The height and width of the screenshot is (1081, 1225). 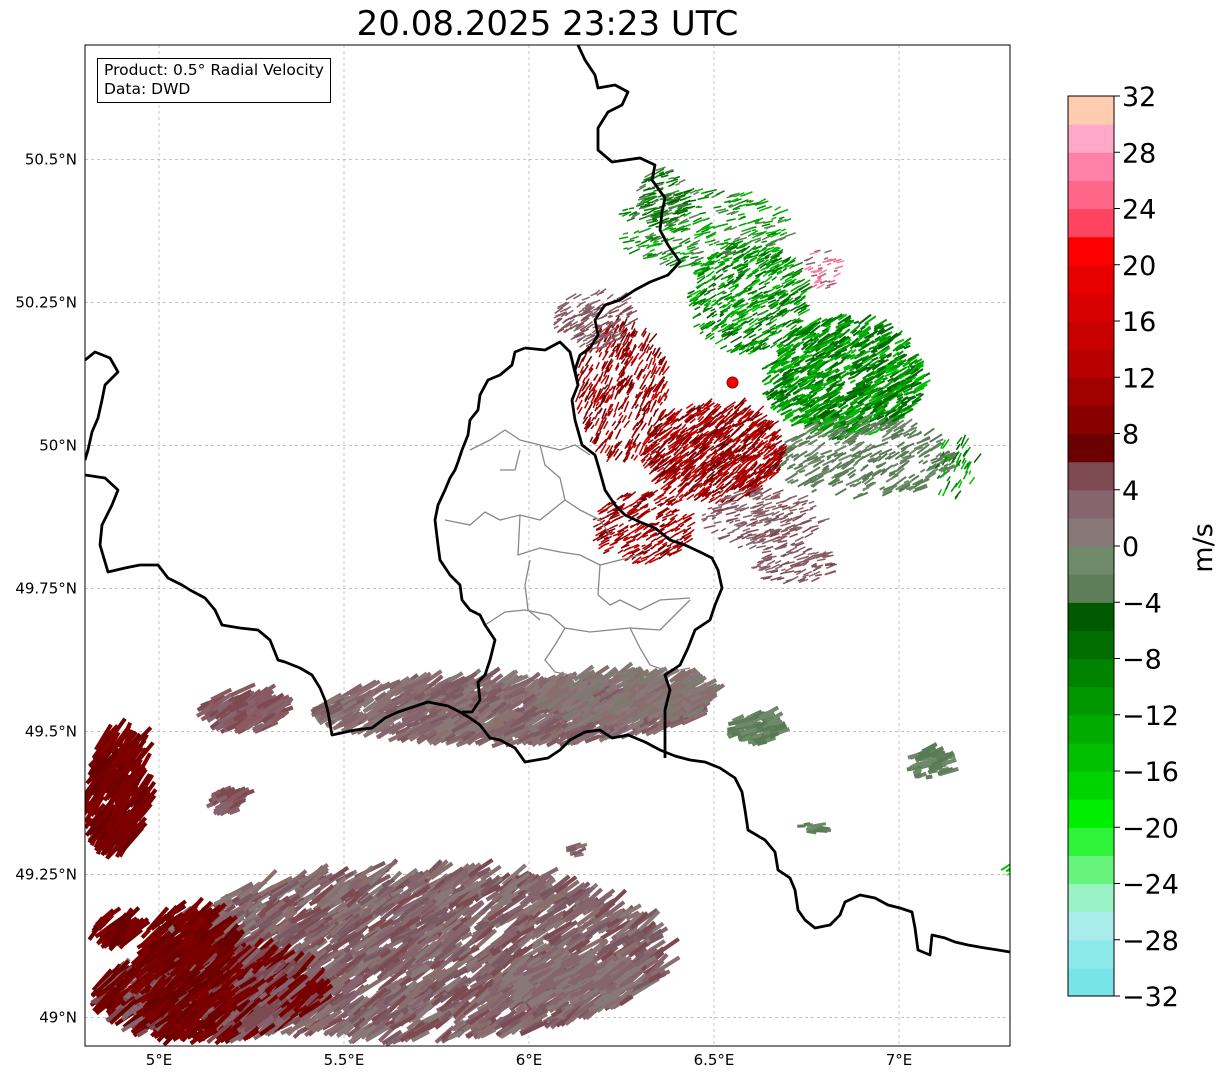 What do you see at coordinates (1130, 435) in the screenshot?
I see `colorbar-tick-label: 8` at bounding box center [1130, 435].